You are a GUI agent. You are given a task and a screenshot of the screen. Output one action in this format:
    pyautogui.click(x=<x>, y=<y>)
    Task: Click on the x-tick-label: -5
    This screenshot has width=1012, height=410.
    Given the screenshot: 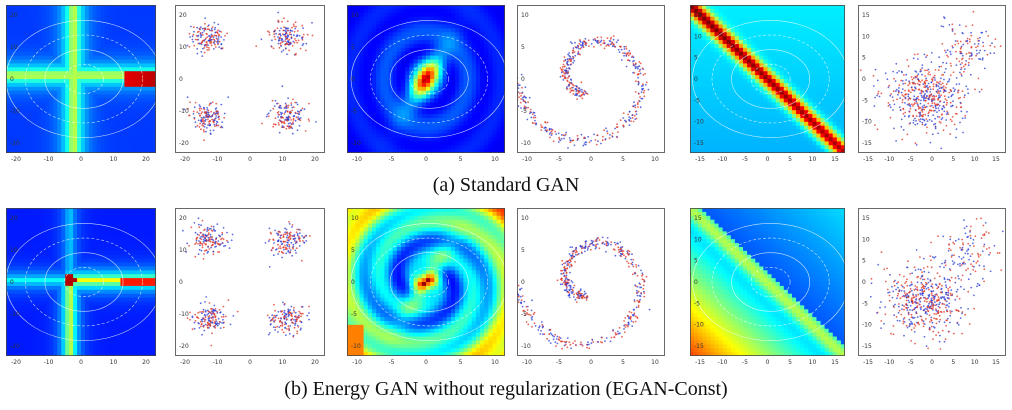 What is the action you would take?
    pyautogui.click(x=392, y=159)
    